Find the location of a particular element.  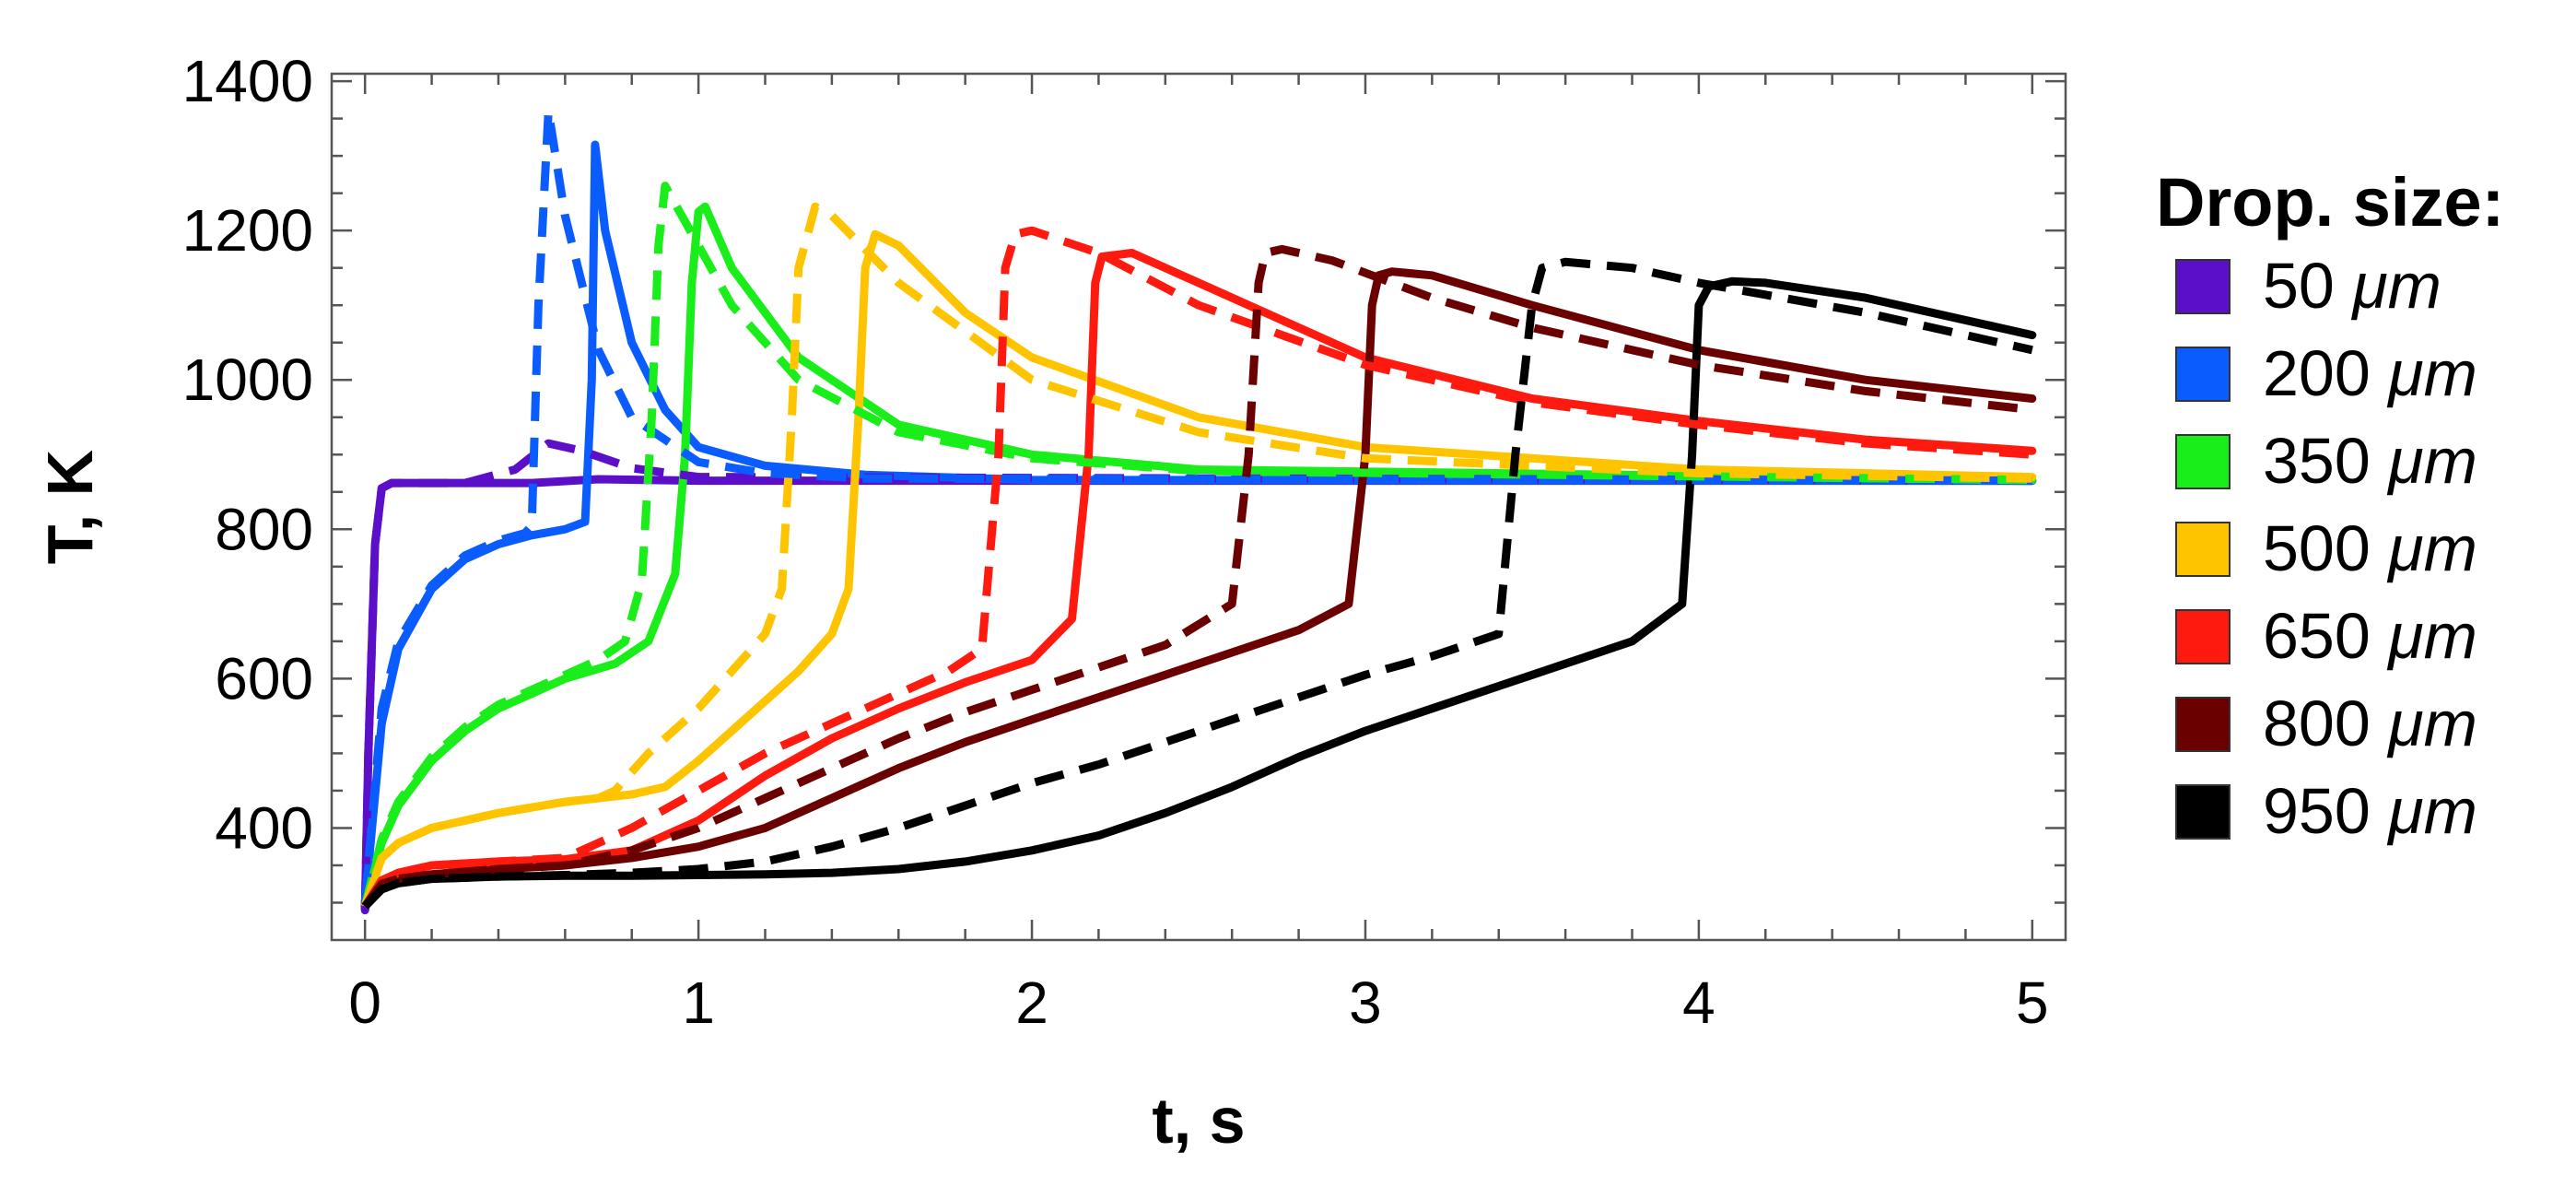

y-tick-label: 400 is located at coordinates (264, 827).